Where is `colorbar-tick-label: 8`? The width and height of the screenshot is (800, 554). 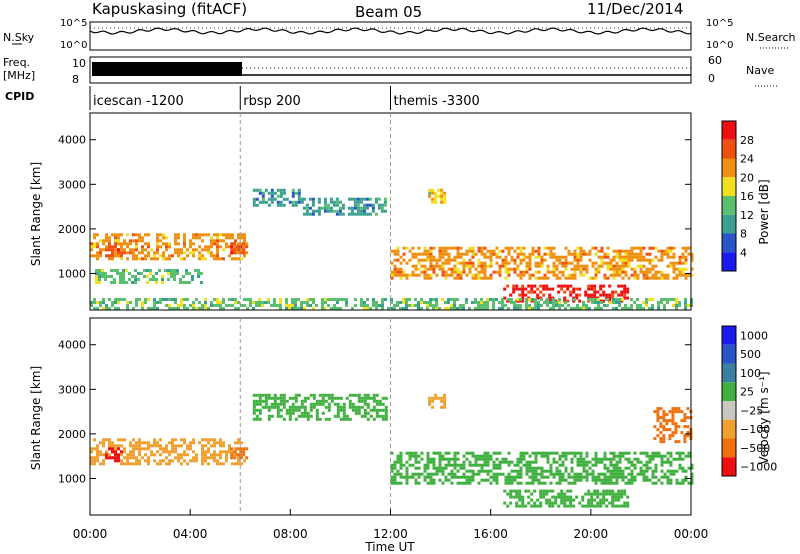
colorbar-tick-label: 8 is located at coordinates (743, 234).